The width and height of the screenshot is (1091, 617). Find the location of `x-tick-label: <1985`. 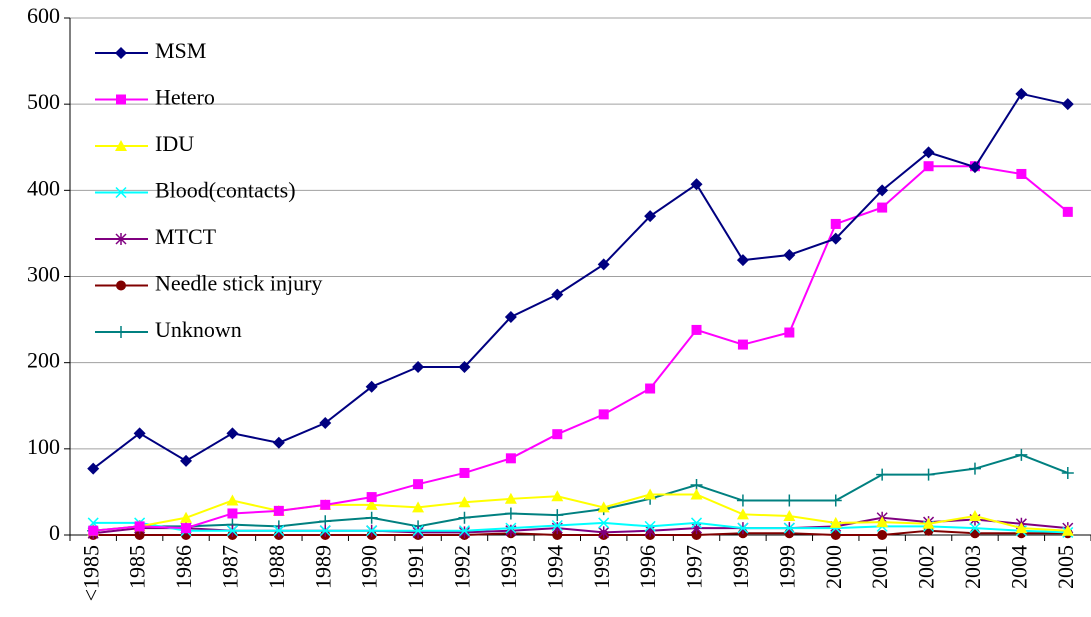

x-tick-label: <1985 is located at coordinates (90, 573).